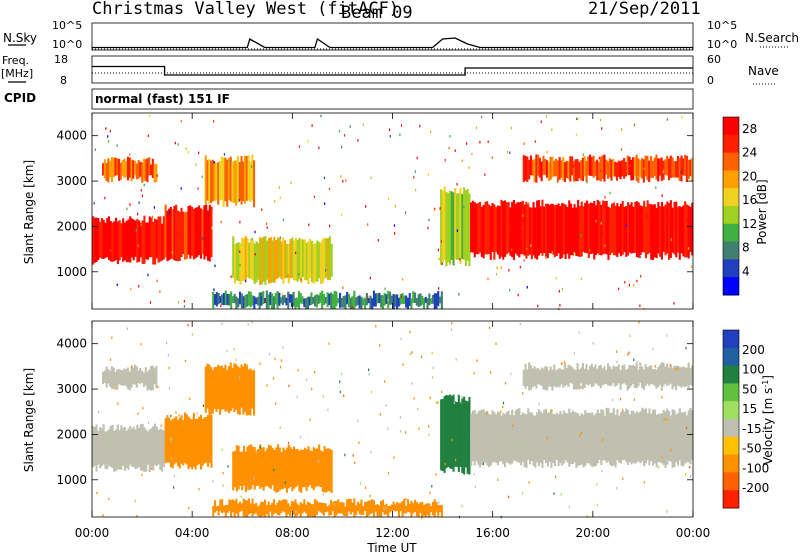 The image size is (800, 554). Describe the element at coordinates (390, 70) in the screenshot. I see `freq-strip: Freq. [MHz] 18 8 60 0 Nave` at that location.